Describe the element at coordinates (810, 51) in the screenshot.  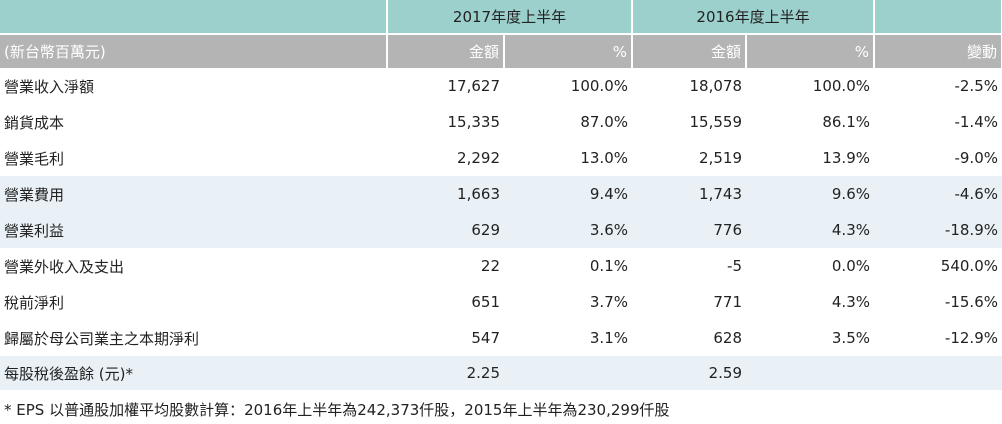
I see `pct-2016-header: %` at that location.